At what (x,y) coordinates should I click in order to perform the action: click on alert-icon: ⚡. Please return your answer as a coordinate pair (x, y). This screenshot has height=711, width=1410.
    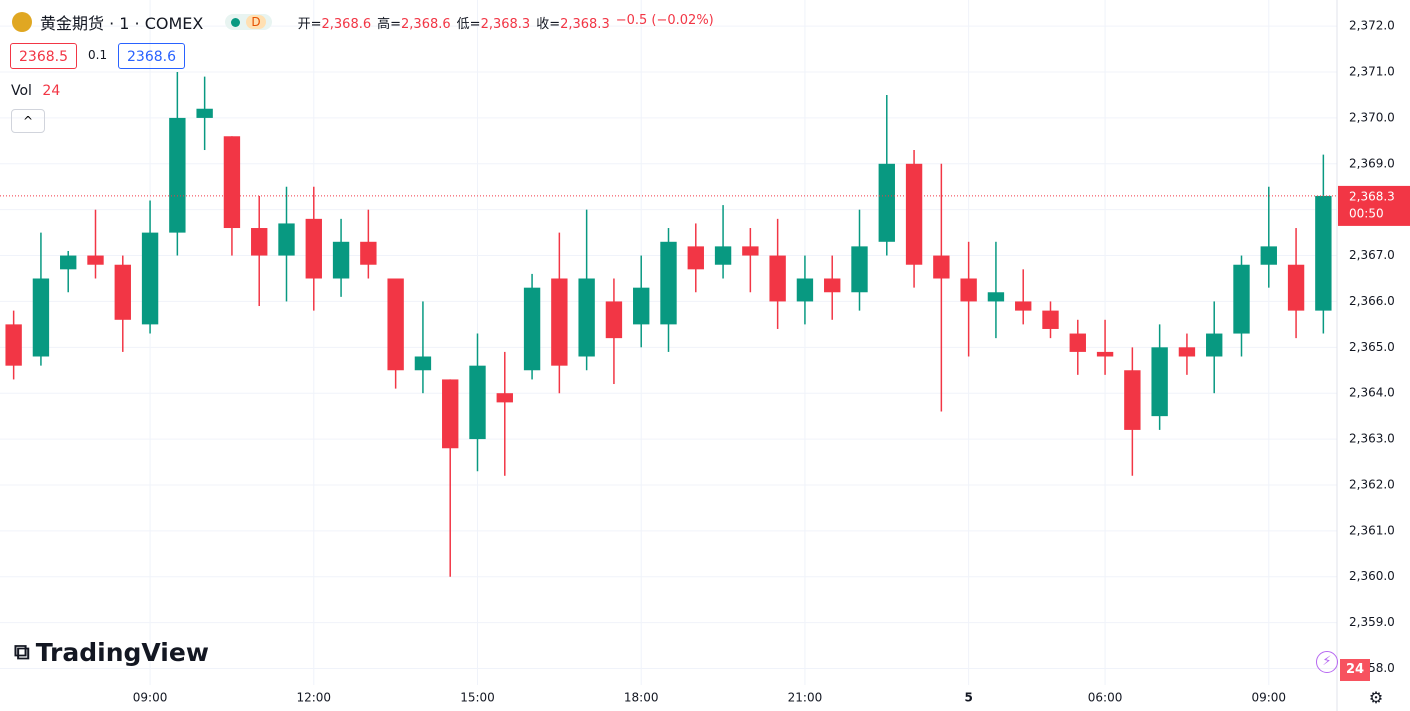
    Looking at the image, I should click on (1327, 662).